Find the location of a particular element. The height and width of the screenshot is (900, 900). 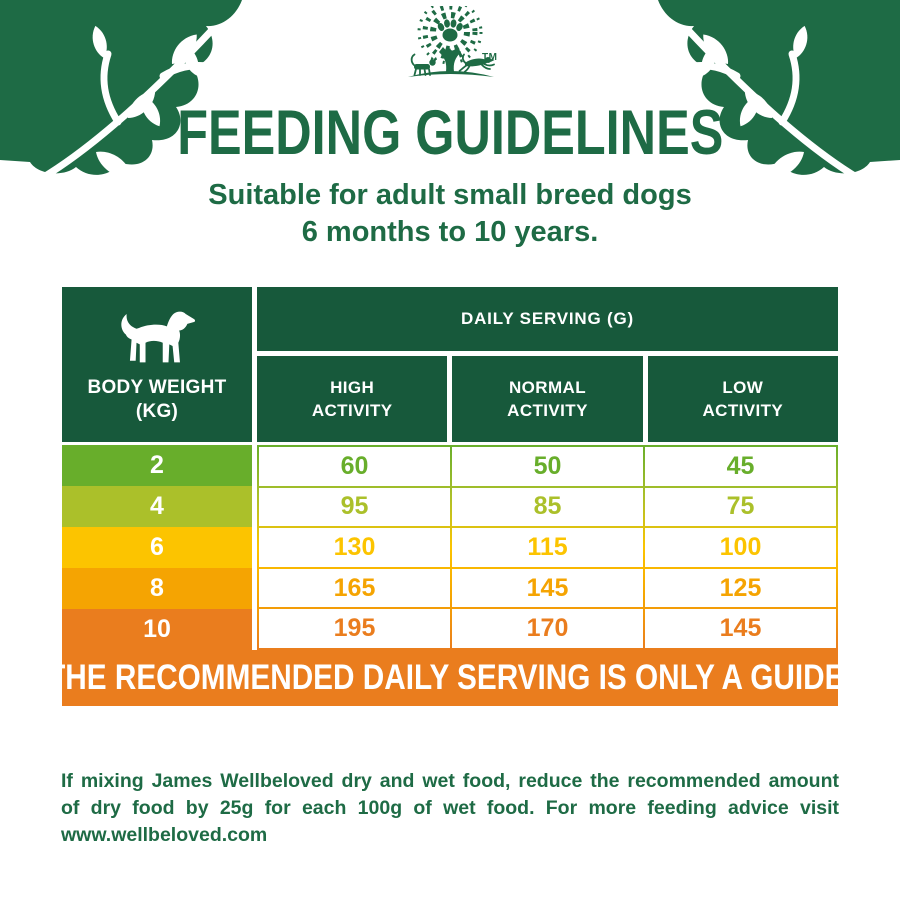

low-activity-header-label: LOW ACTIVITY is located at coordinates (743, 399).